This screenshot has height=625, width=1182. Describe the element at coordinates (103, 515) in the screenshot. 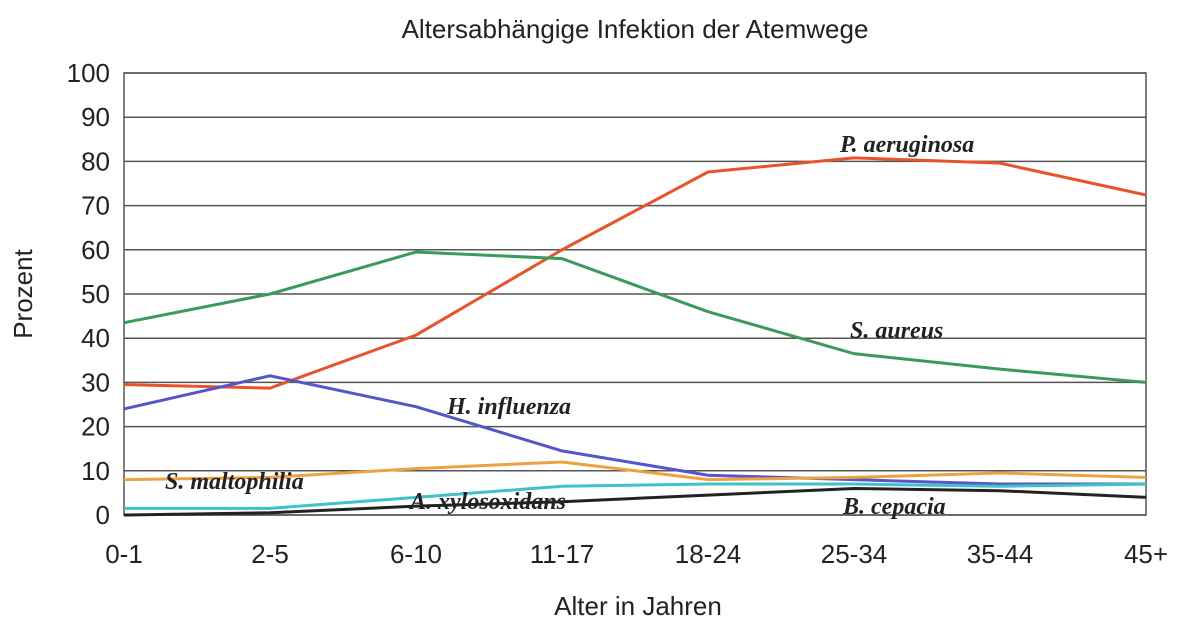

I see `y-tick-label: 0` at that location.